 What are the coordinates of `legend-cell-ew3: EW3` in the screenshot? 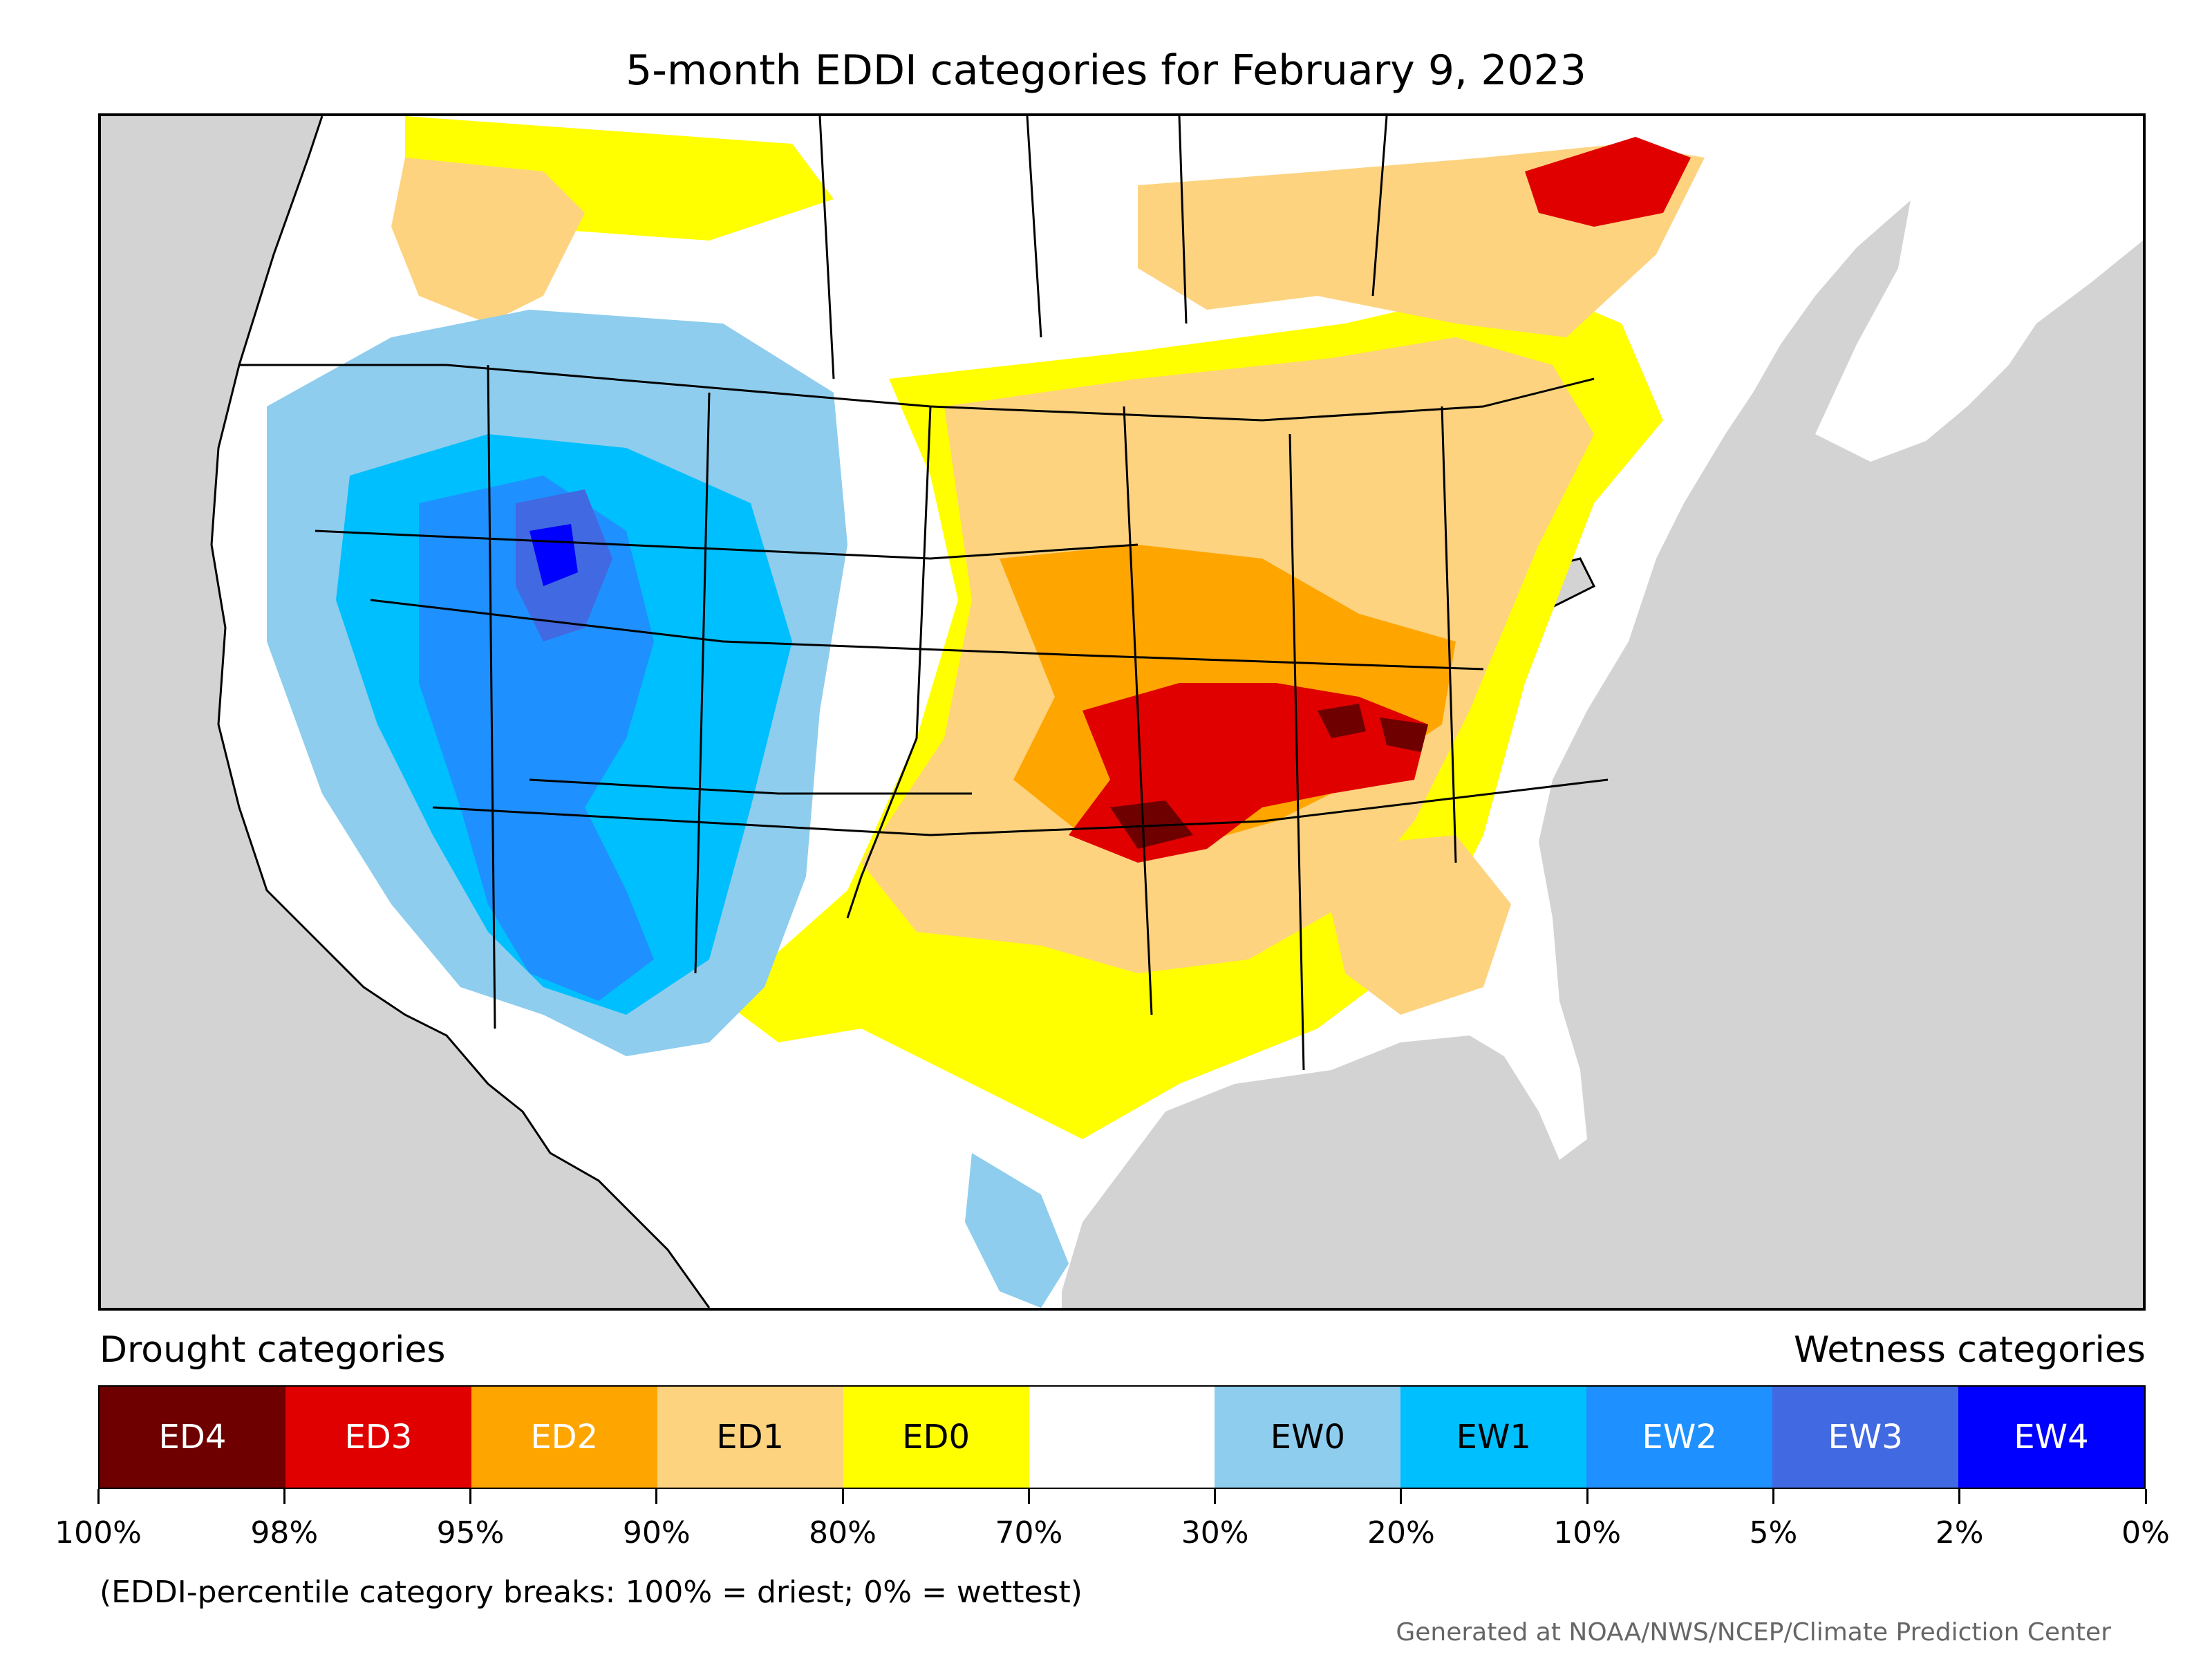 It's located at (1865, 1437).